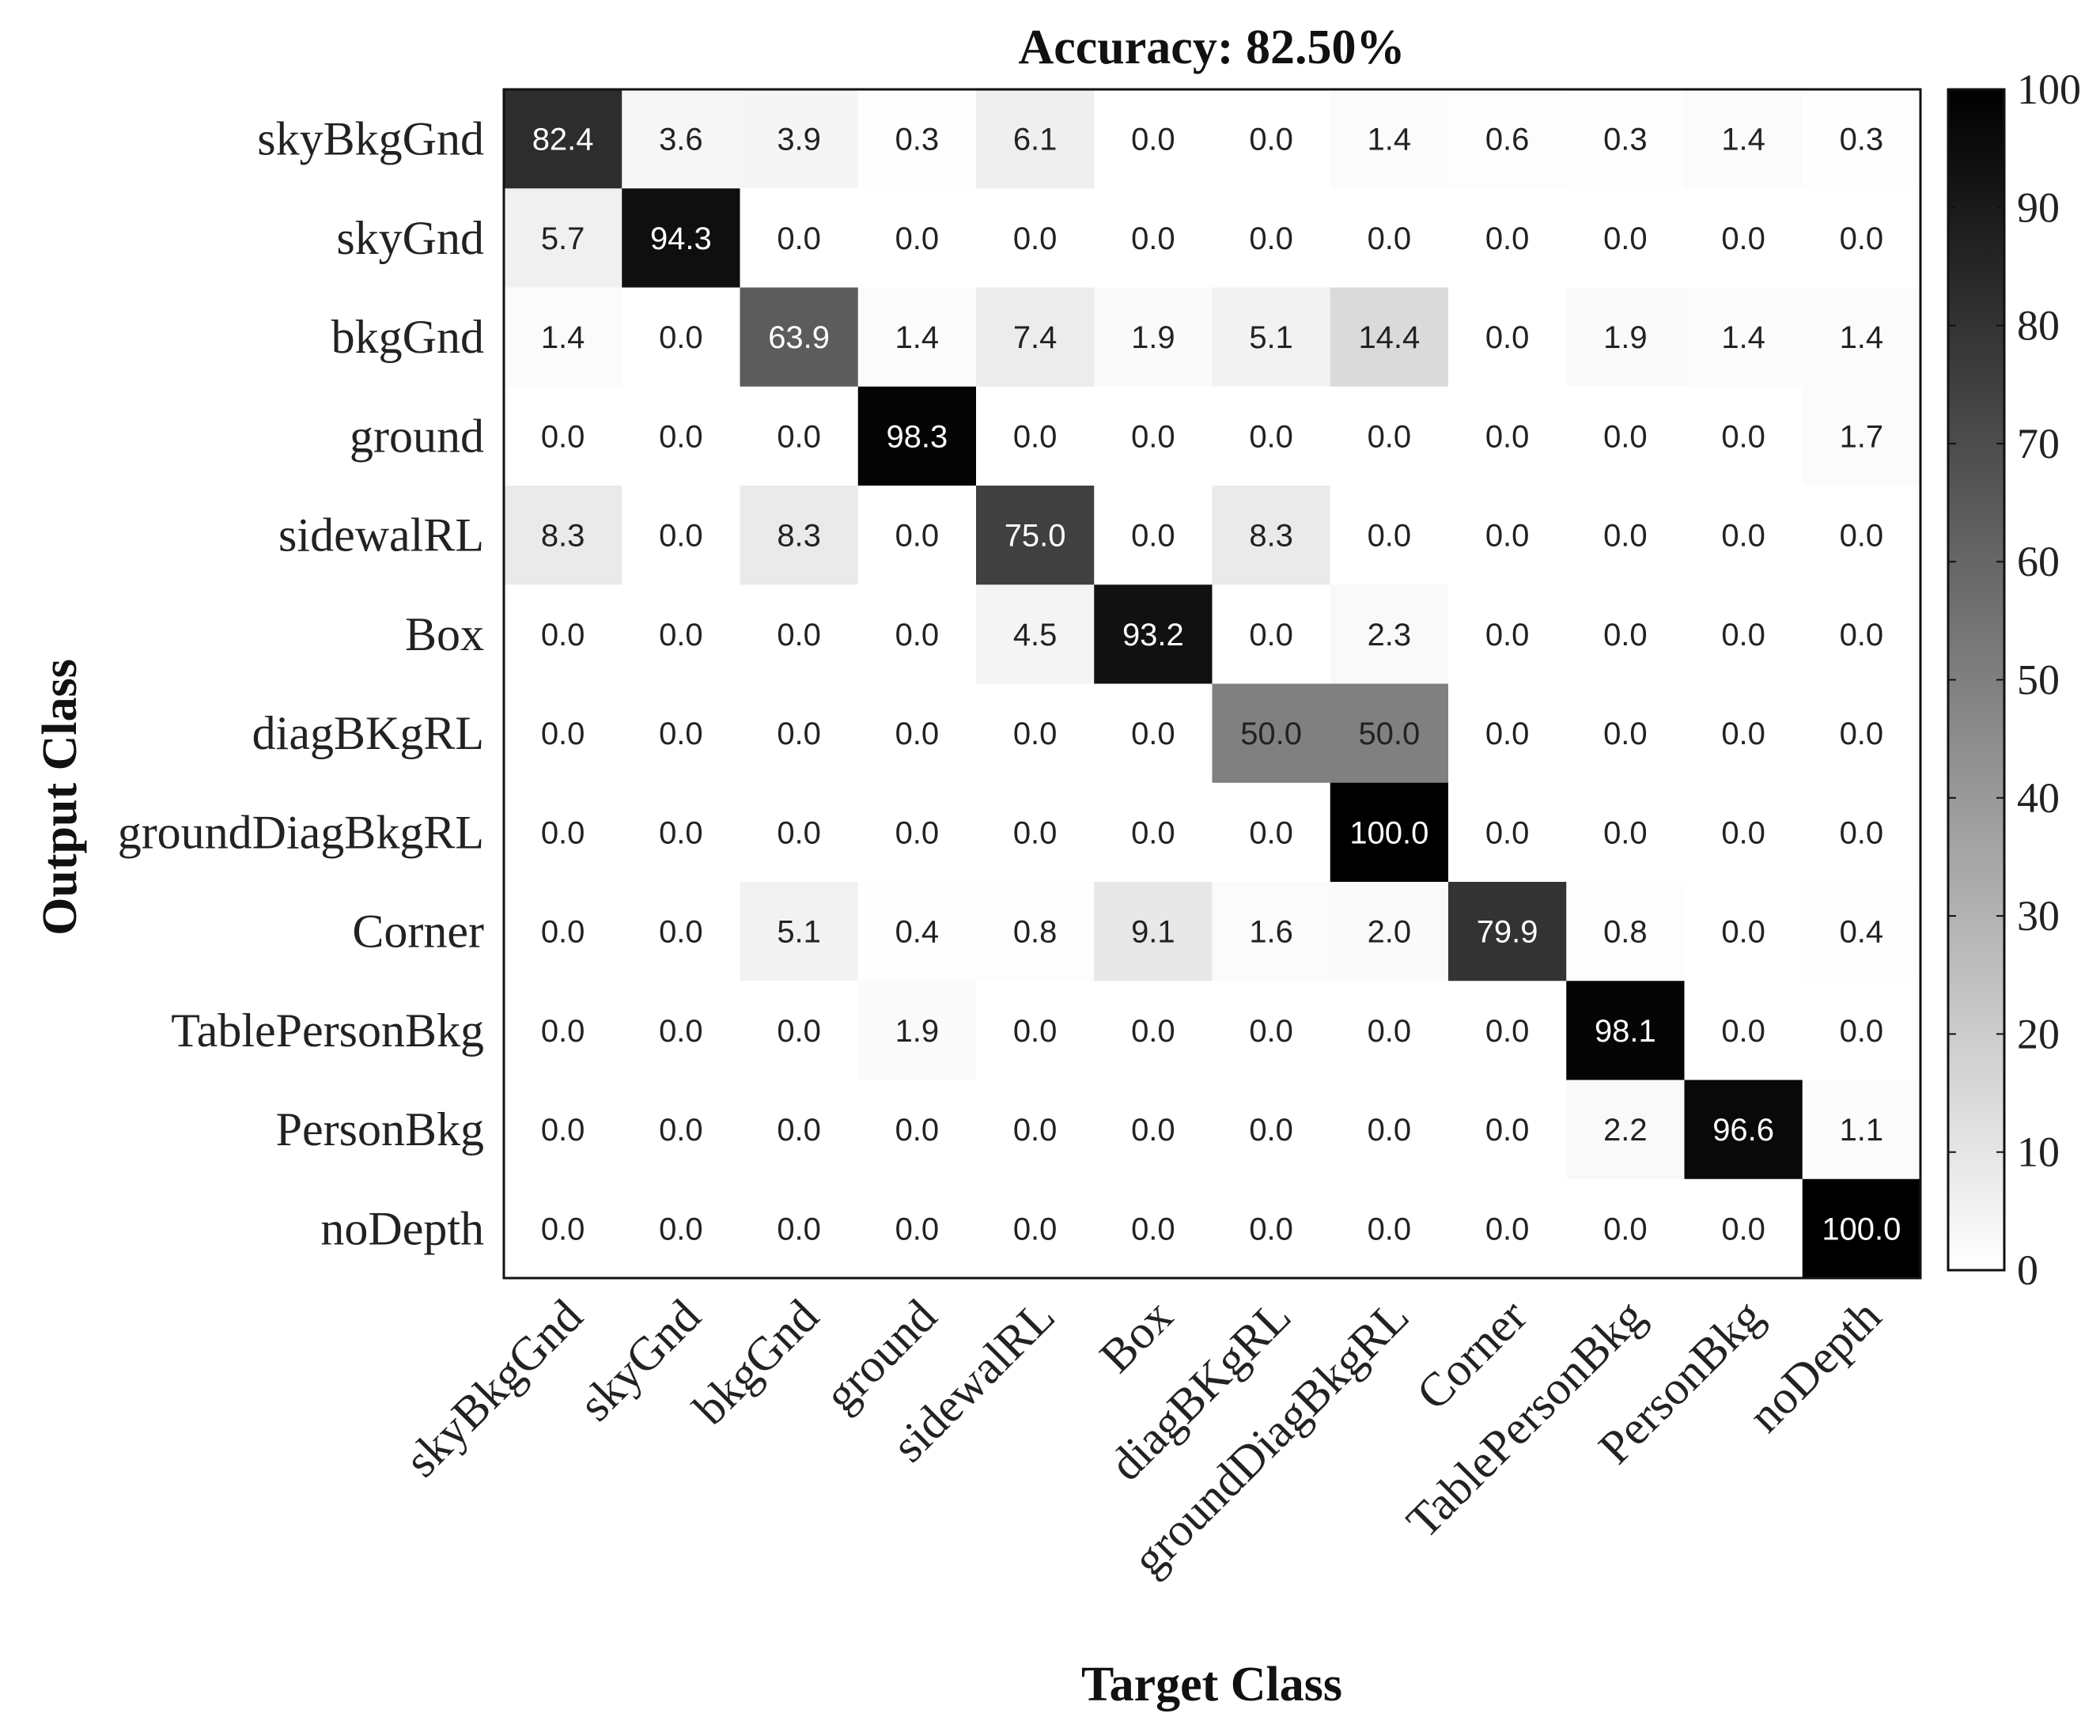 The width and height of the screenshot is (2100, 1736). I want to click on cell-value-label: 2.3, so click(1390, 635).